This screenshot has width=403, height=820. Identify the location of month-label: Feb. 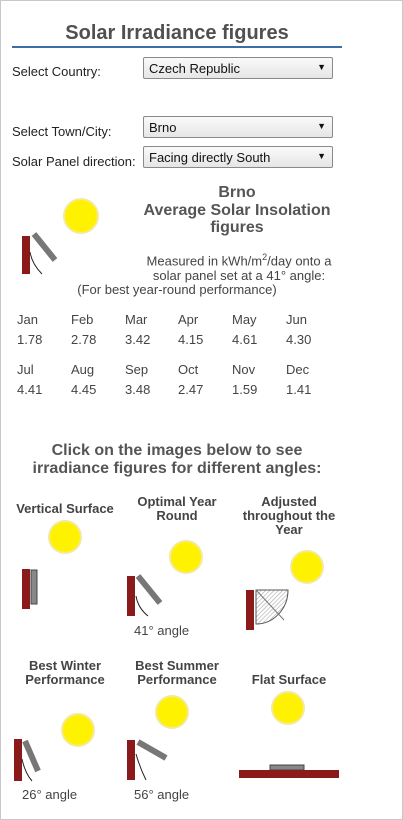
(82, 319).